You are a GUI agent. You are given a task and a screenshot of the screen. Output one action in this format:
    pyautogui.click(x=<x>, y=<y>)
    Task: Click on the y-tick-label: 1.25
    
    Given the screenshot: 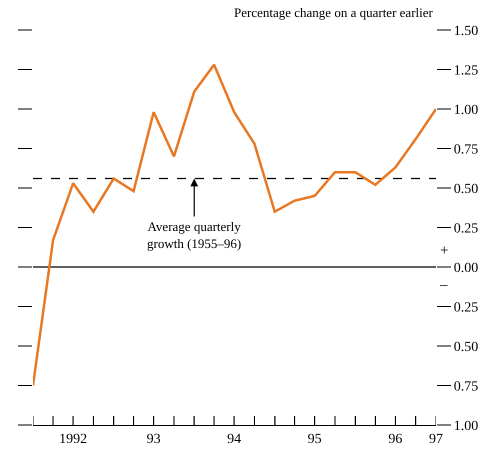 What is the action you would take?
    pyautogui.click(x=466, y=70)
    